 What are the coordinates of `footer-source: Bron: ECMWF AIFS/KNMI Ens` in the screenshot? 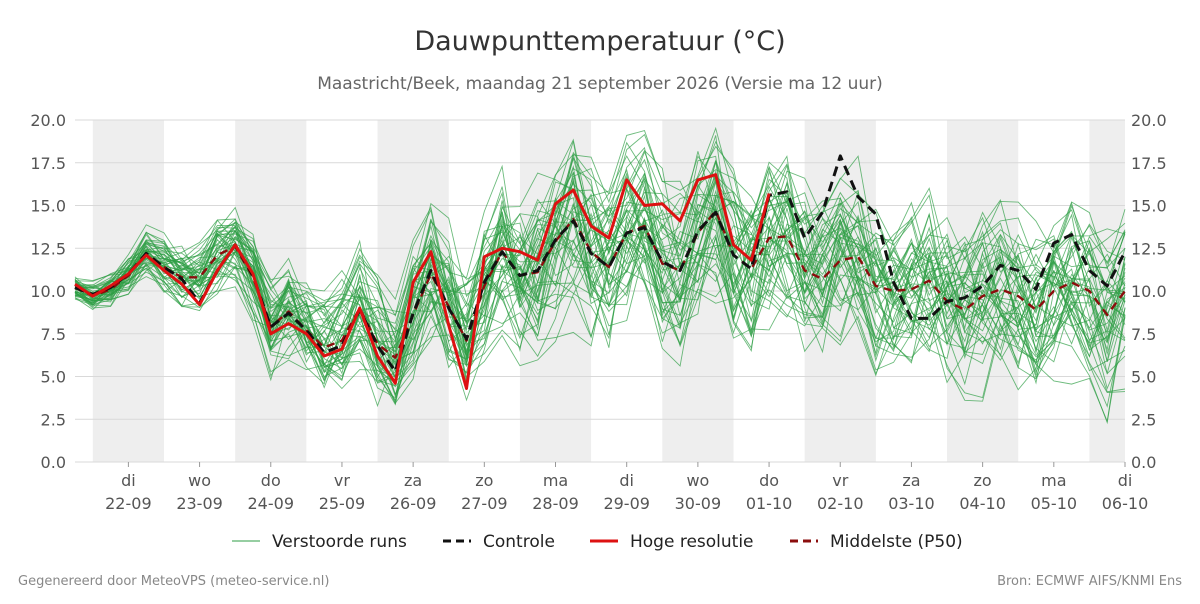 It's located at (1089, 581).